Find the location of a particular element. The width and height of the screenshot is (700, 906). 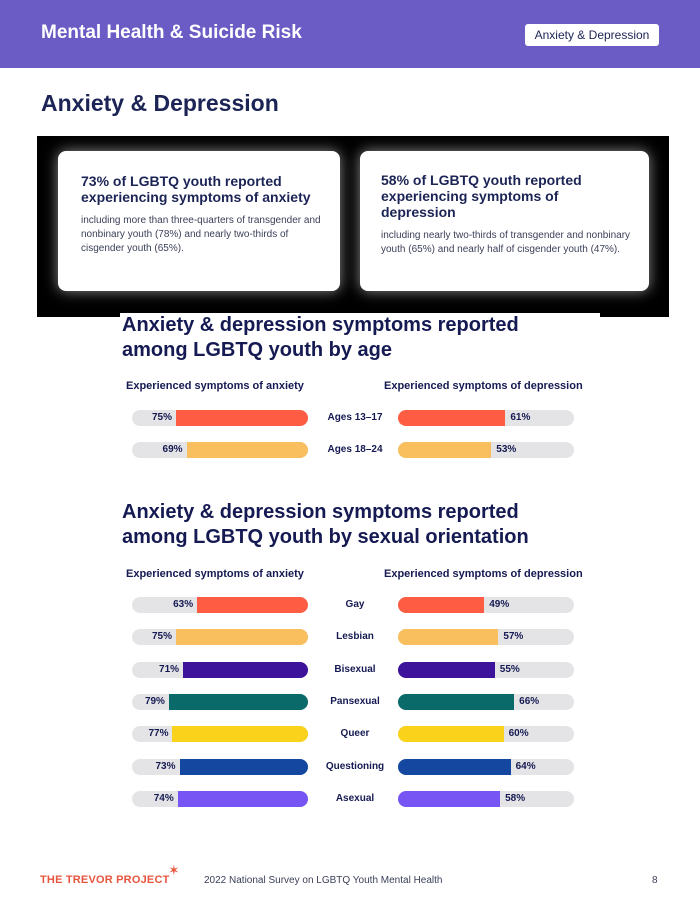

anxiety-value-label: 79% is located at coordinates (154, 701).